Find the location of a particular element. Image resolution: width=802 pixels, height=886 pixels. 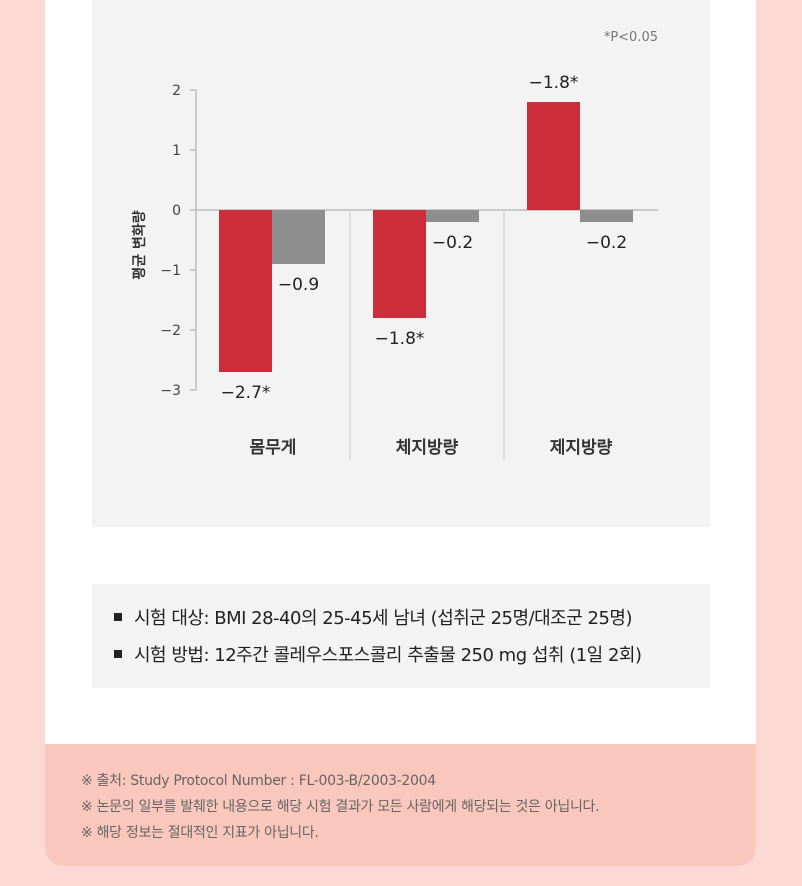

y-tick-label: 1 is located at coordinates (176, 151).